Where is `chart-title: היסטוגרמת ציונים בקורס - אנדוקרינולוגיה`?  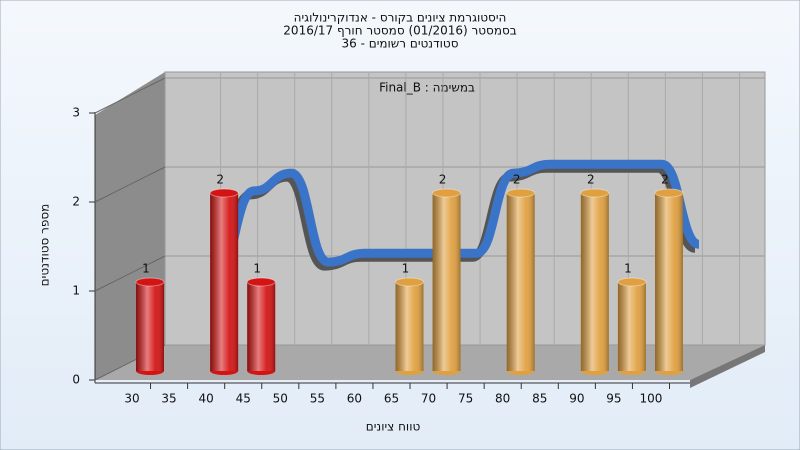 chart-title: היסטוגרמת ציונים בקורס - אנדוקרינולוגיה is located at coordinates (400, 18).